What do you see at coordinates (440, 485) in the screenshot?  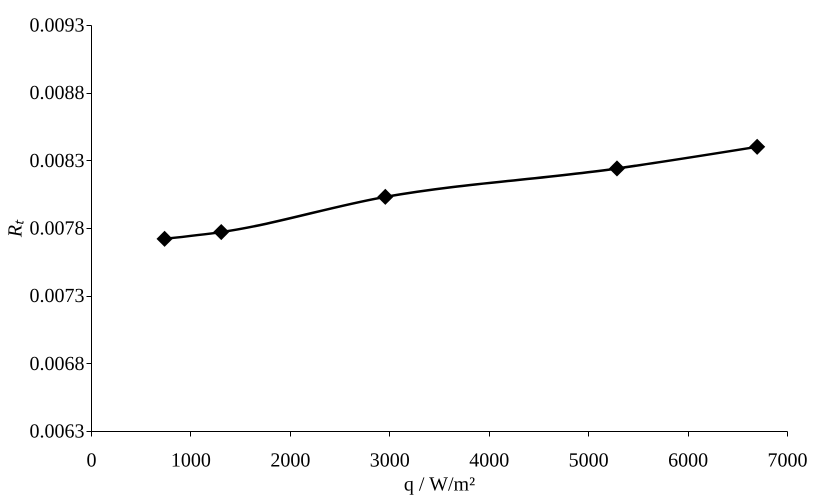 I see `x-axis-title: q / W/m²` at bounding box center [440, 485].